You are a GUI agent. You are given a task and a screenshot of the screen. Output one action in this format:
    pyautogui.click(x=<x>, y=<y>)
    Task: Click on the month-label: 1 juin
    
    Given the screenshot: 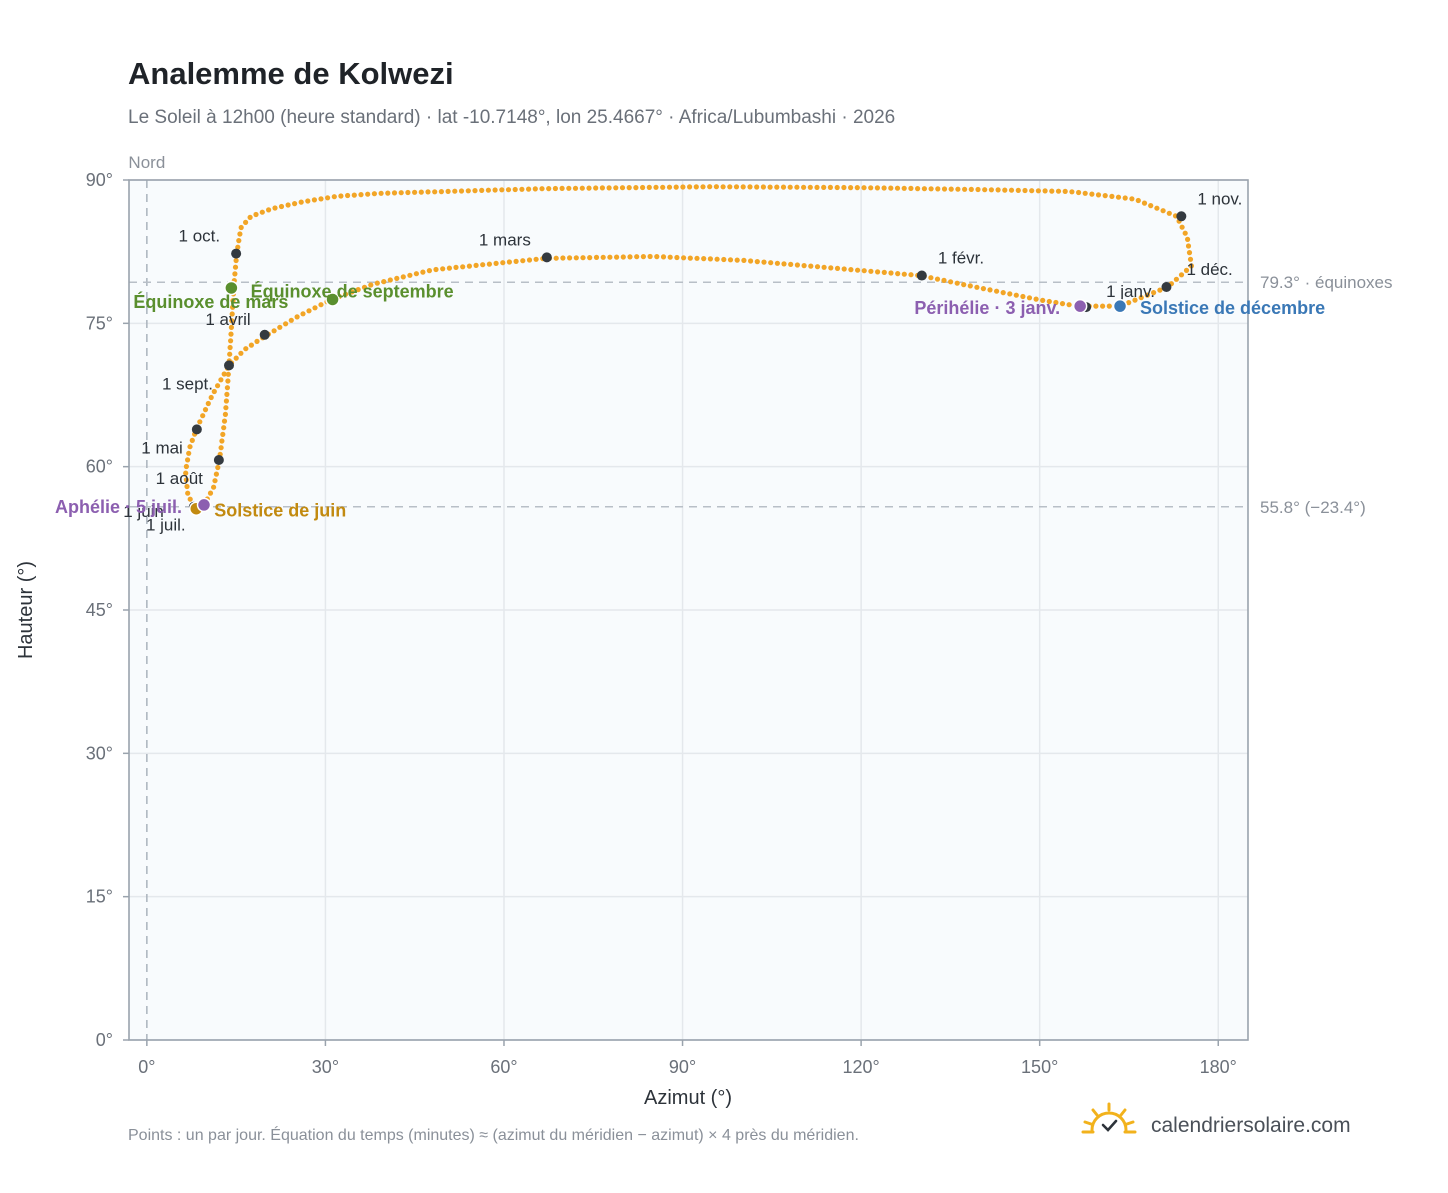 What is the action you would take?
    pyautogui.click(x=143, y=511)
    